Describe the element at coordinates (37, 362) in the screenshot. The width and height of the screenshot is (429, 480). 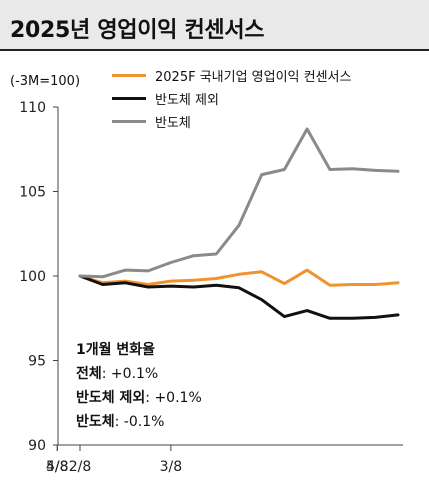
I see `y-tick-label: 95` at that location.